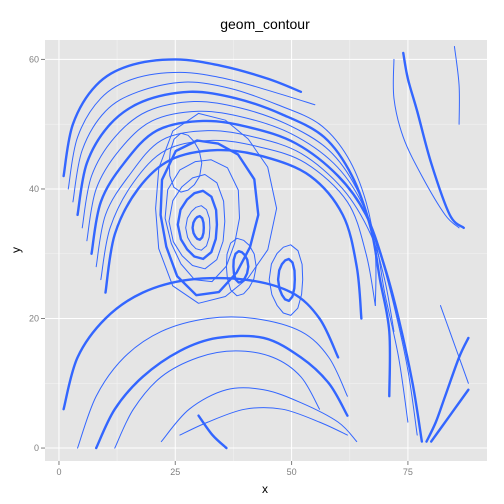 The image size is (504, 504). Describe the element at coordinates (58, 472) in the screenshot. I see `x-tick-label: 0` at that location.